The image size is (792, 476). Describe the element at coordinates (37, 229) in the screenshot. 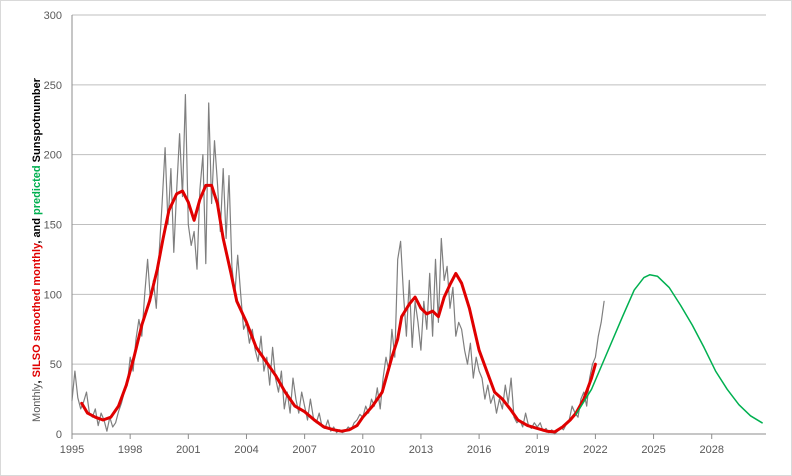

I see `y-axis-label-part: , and` at that location.